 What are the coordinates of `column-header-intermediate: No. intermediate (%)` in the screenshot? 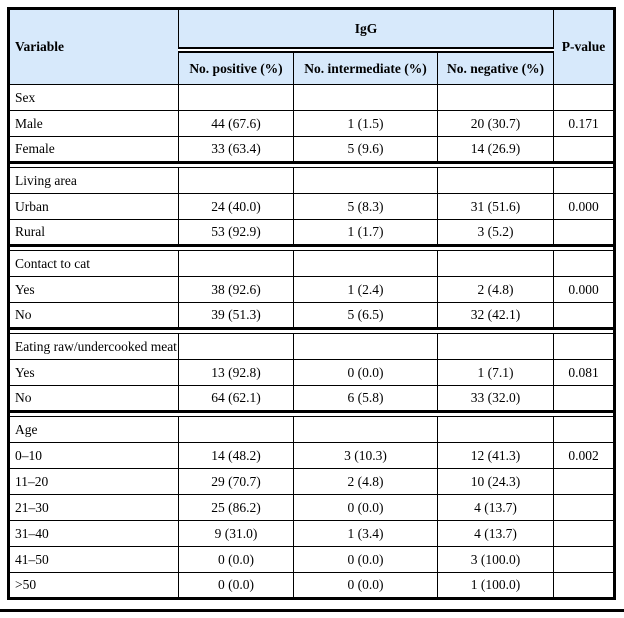 It's located at (365, 67).